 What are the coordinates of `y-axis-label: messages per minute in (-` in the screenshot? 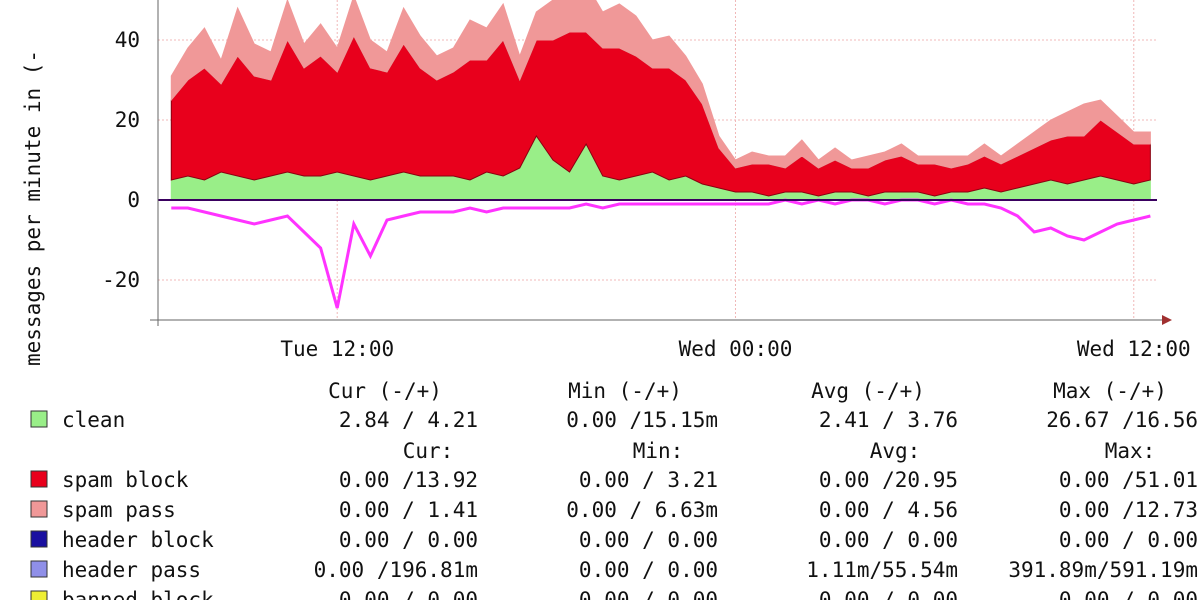 It's located at (33, 208).